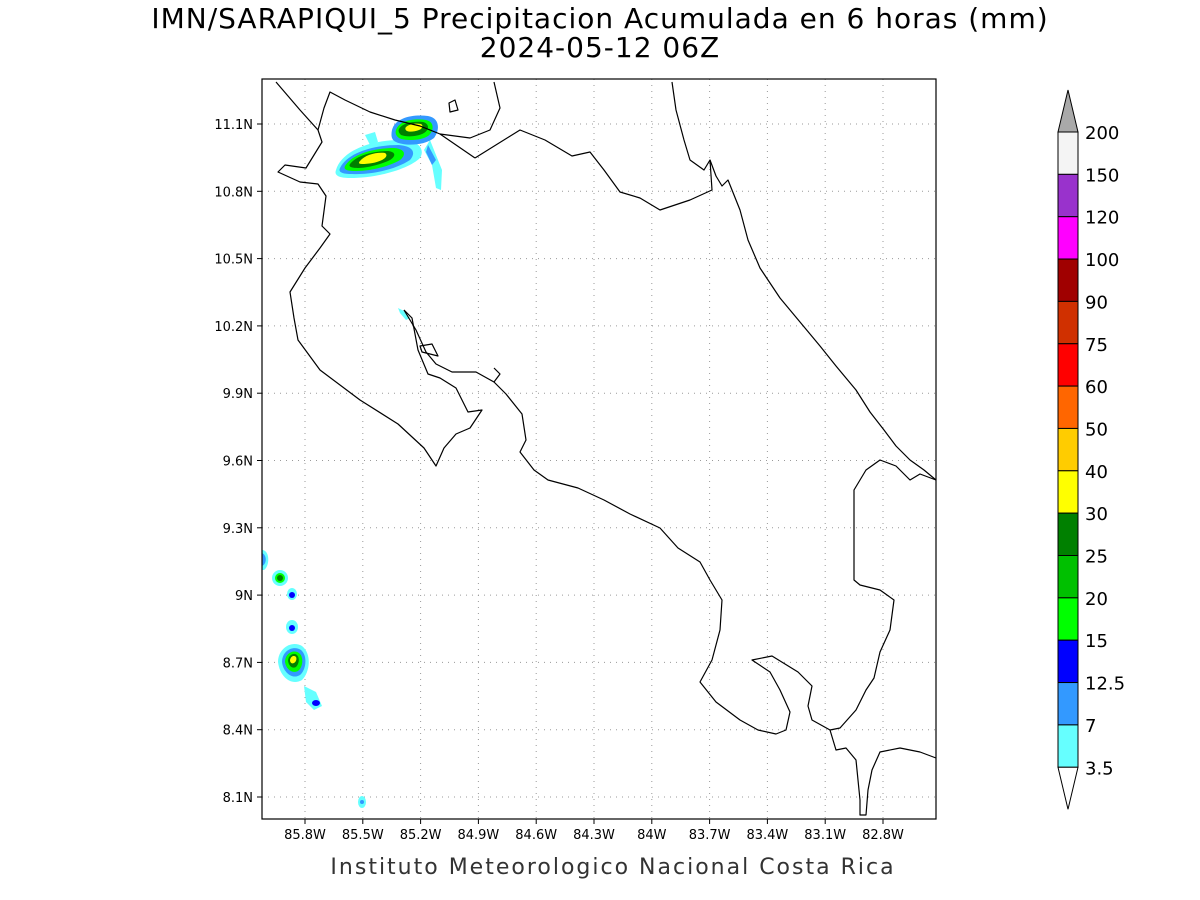 The height and width of the screenshot is (900, 1200). Describe the element at coordinates (305, 835) in the screenshot. I see `lon-tick-label: 85.8W` at that location.